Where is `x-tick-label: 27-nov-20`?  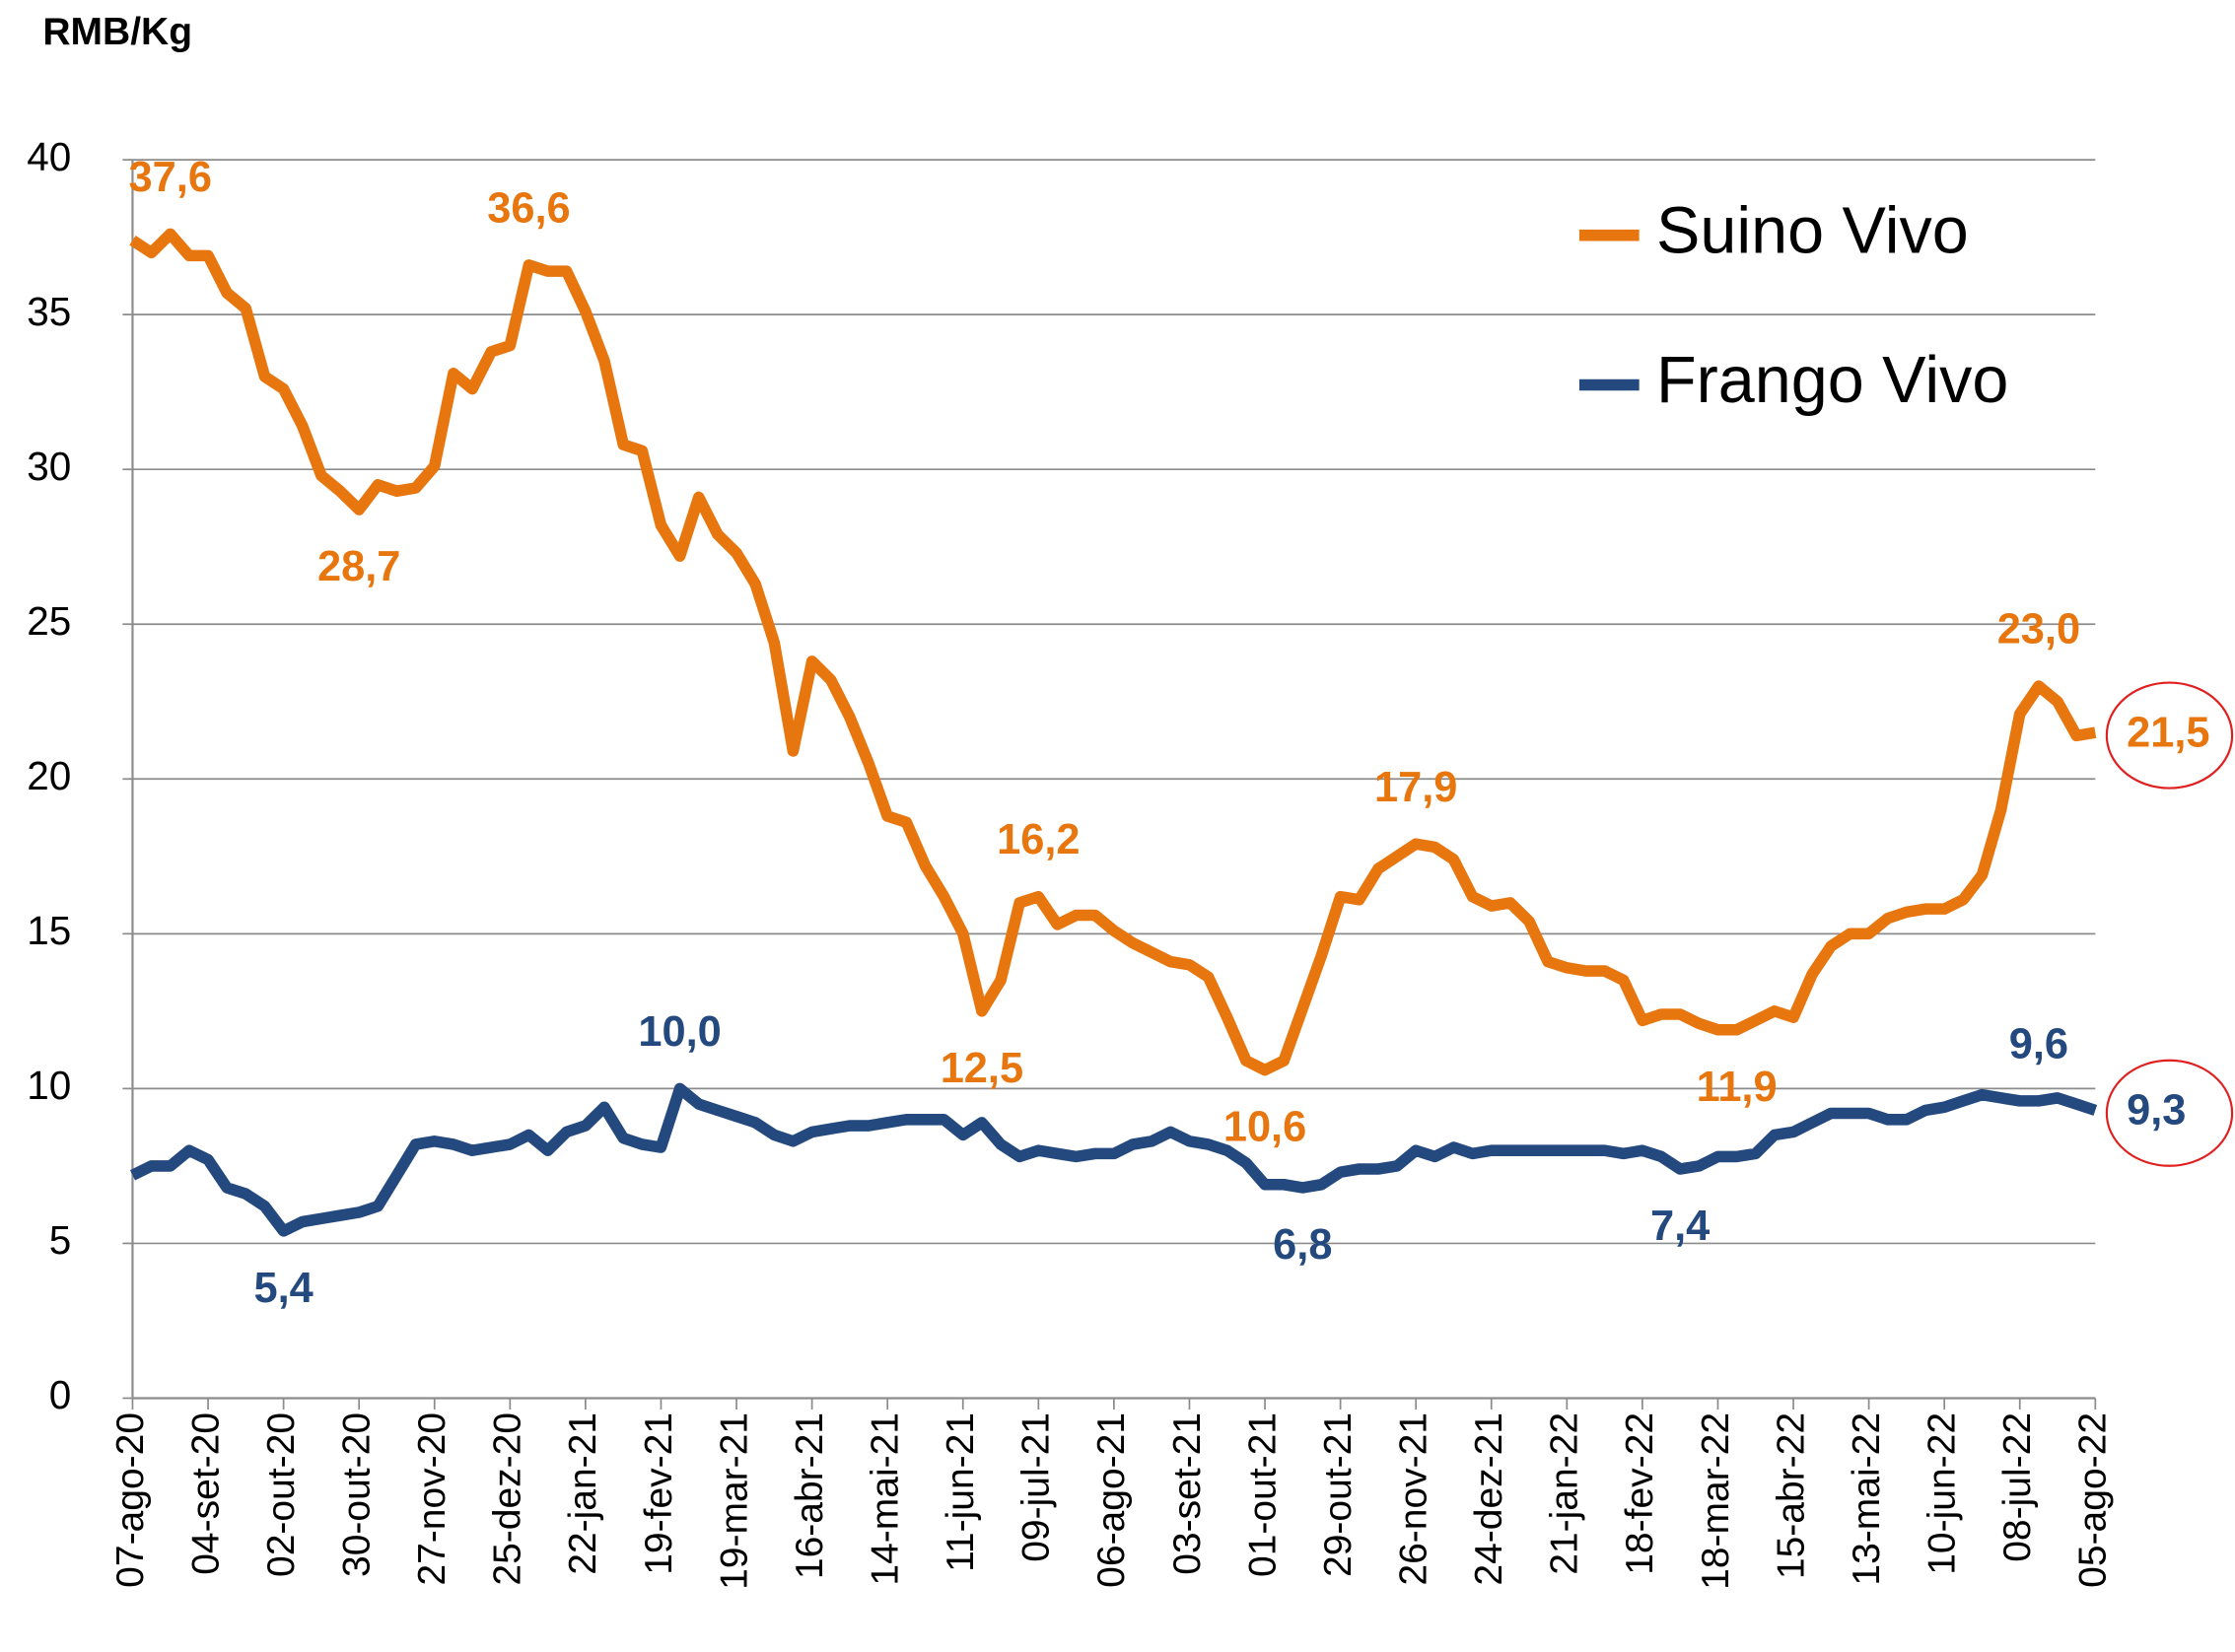 x-tick-label: 27-nov-20 is located at coordinates (432, 1499).